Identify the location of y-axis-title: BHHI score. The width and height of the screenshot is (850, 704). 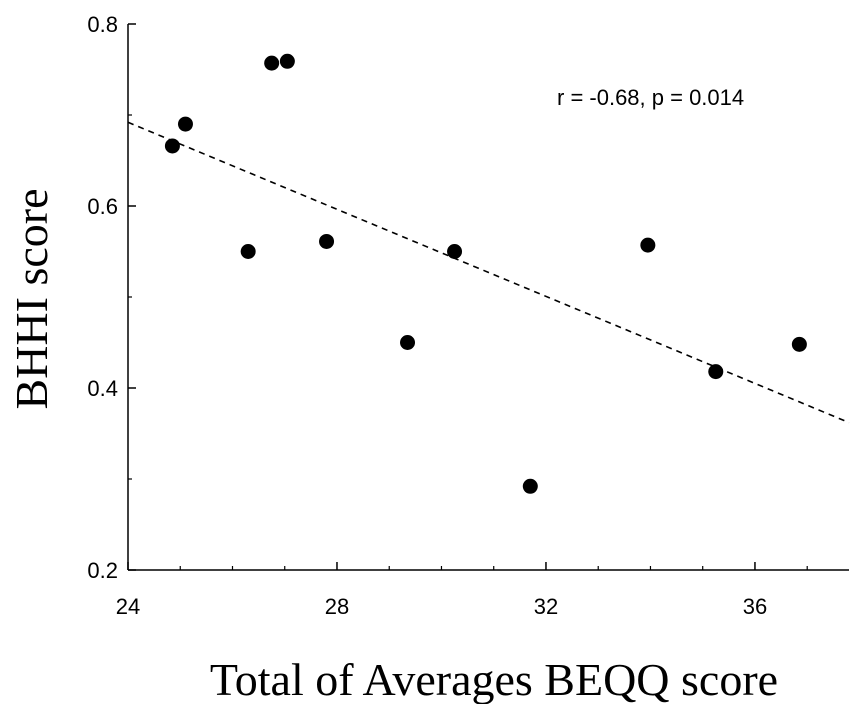
(31, 299).